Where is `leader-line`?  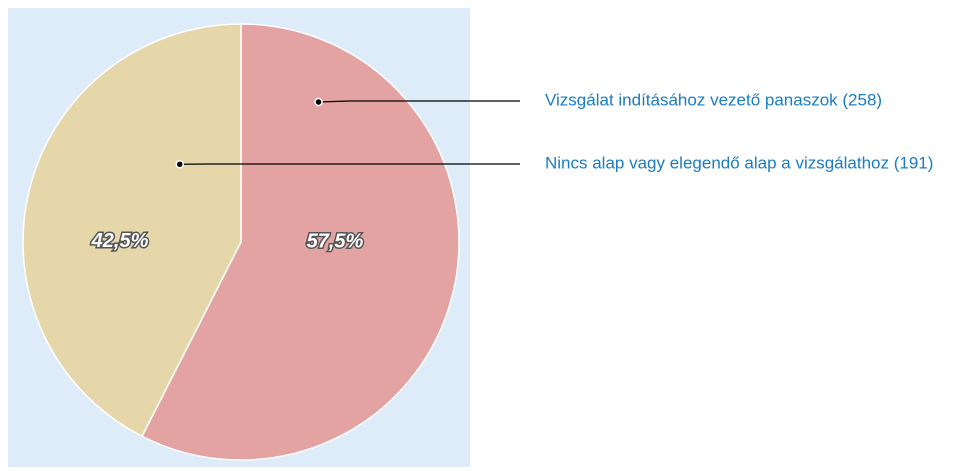 leader-line is located at coordinates (419, 101).